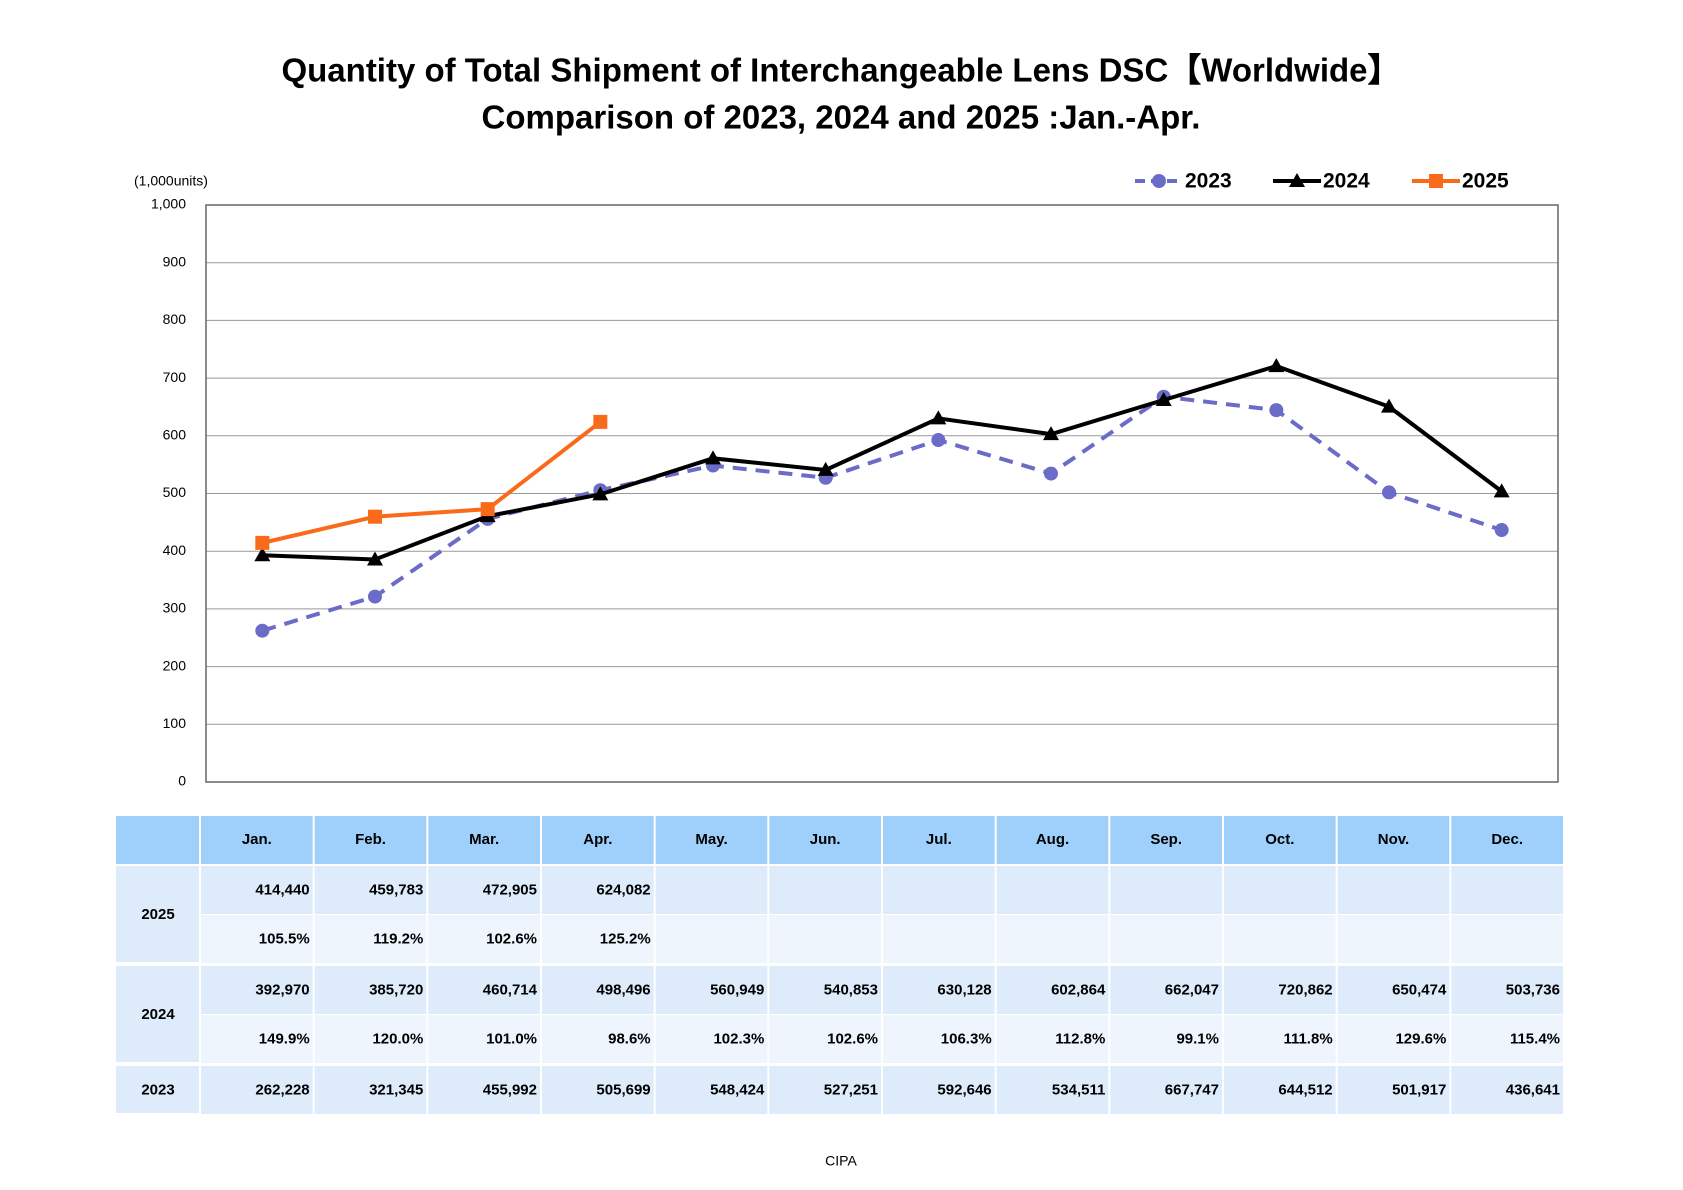 The image size is (1683, 1190). What do you see at coordinates (175, 435) in the screenshot?
I see `y-tick-label: 600` at bounding box center [175, 435].